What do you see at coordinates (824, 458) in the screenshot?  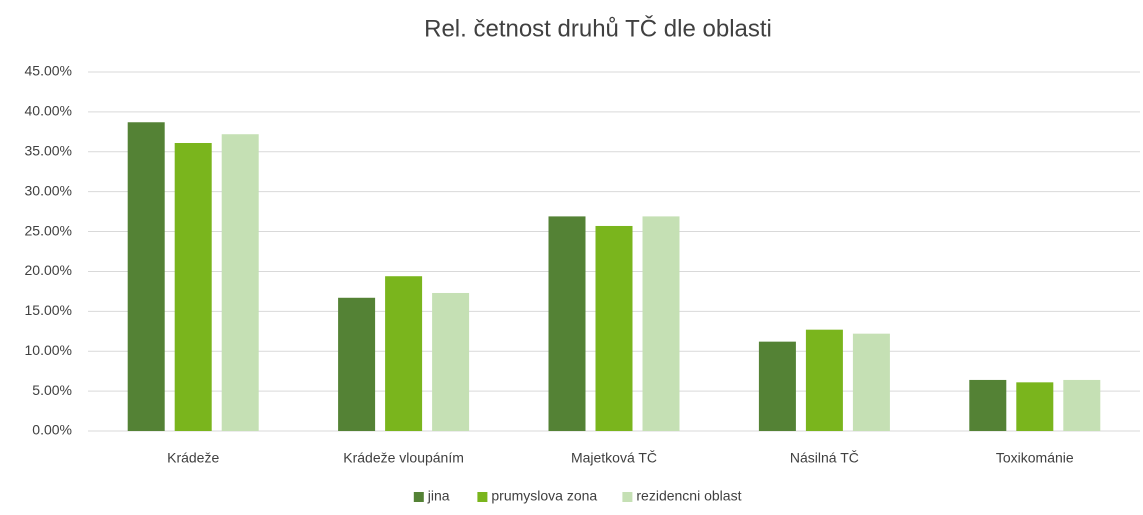 I see `x-tick-label: Násilná TČ` at bounding box center [824, 458].